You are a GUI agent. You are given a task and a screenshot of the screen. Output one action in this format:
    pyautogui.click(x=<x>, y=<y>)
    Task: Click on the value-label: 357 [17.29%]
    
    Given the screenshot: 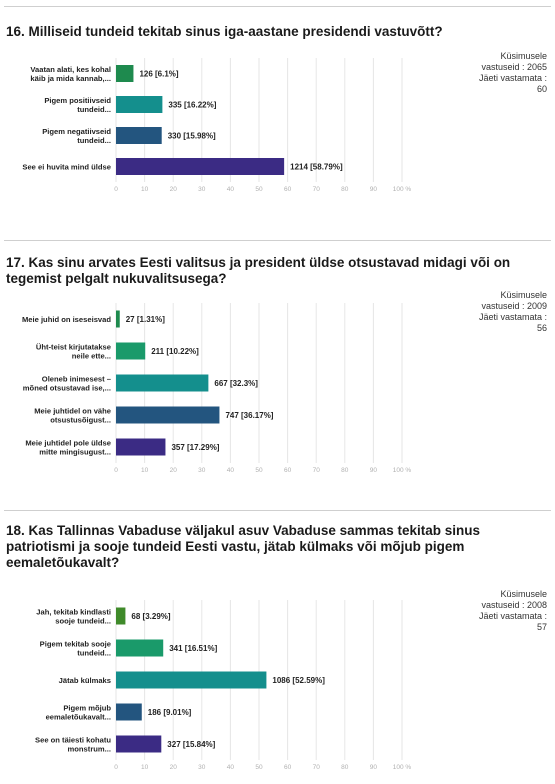 What is the action you would take?
    pyautogui.click(x=195, y=447)
    